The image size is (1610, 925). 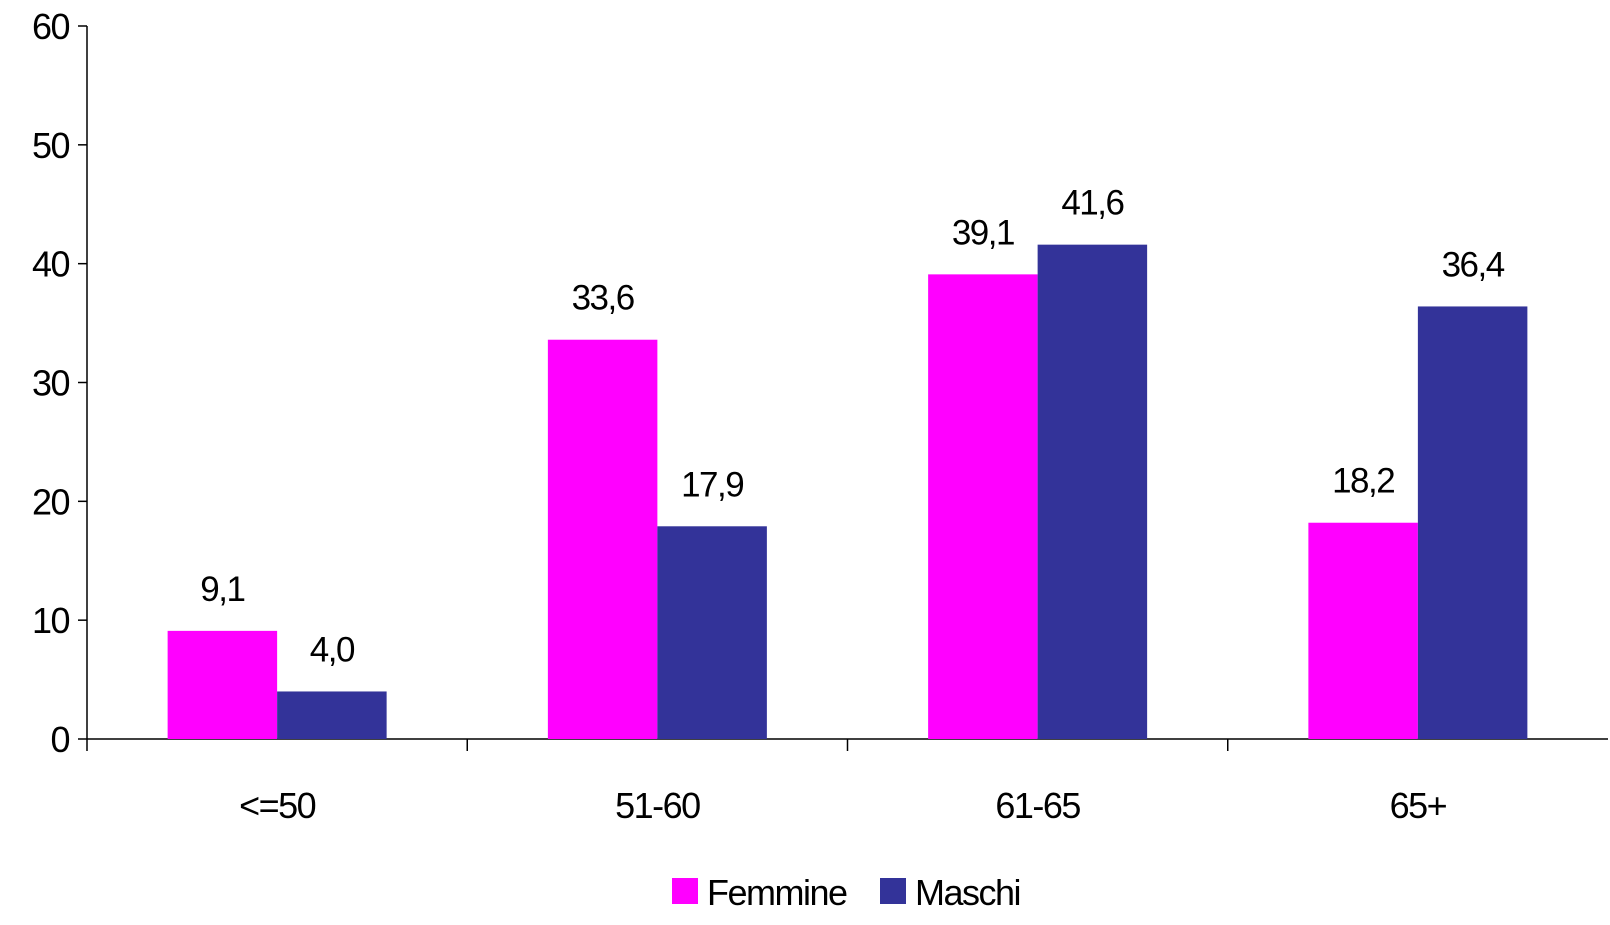 I want to click on y-tick-label: 20, so click(x=51, y=501).